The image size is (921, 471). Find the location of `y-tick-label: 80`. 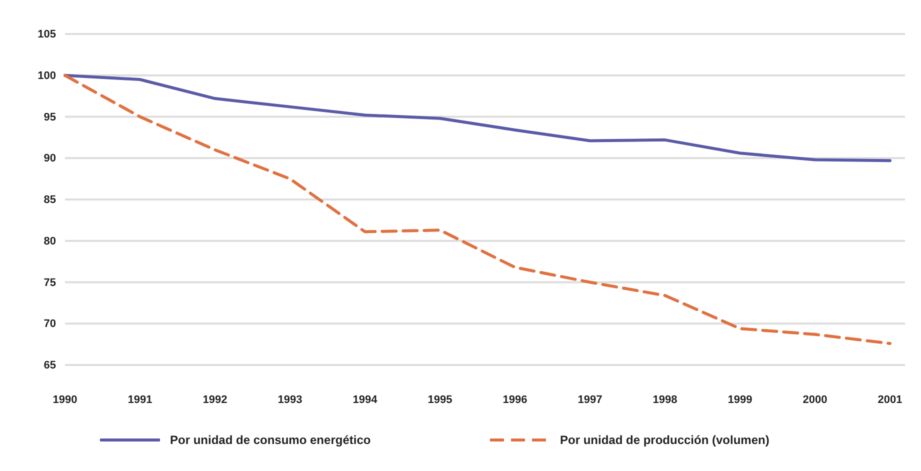

y-tick-label: 80 is located at coordinates (50, 241).